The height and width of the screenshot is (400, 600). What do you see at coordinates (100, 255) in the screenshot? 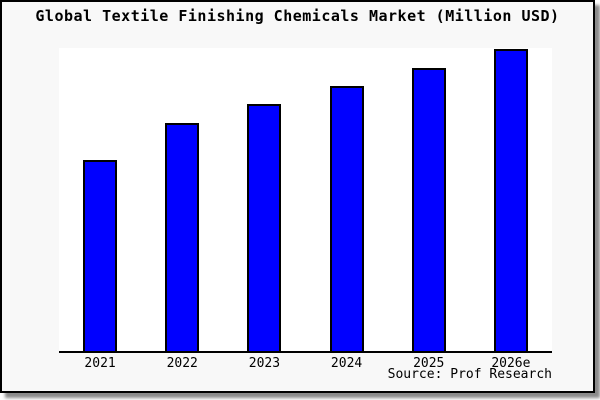
I see `bar-2021` at bounding box center [100, 255].